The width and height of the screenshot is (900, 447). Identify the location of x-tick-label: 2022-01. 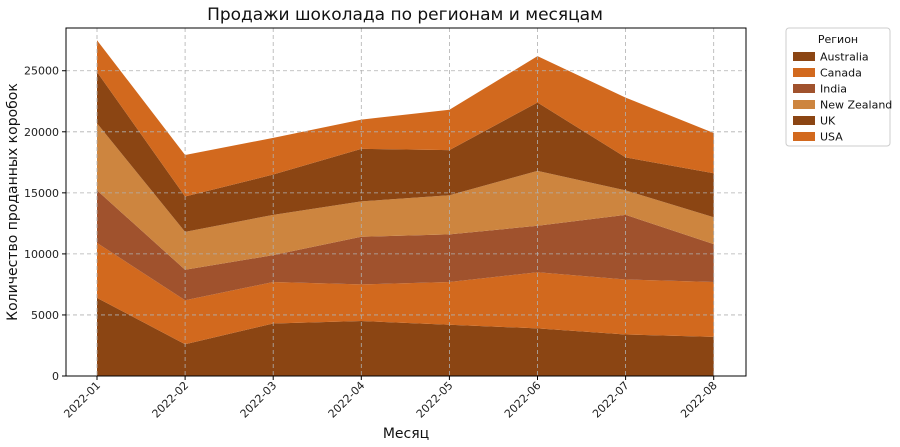
(82, 400).